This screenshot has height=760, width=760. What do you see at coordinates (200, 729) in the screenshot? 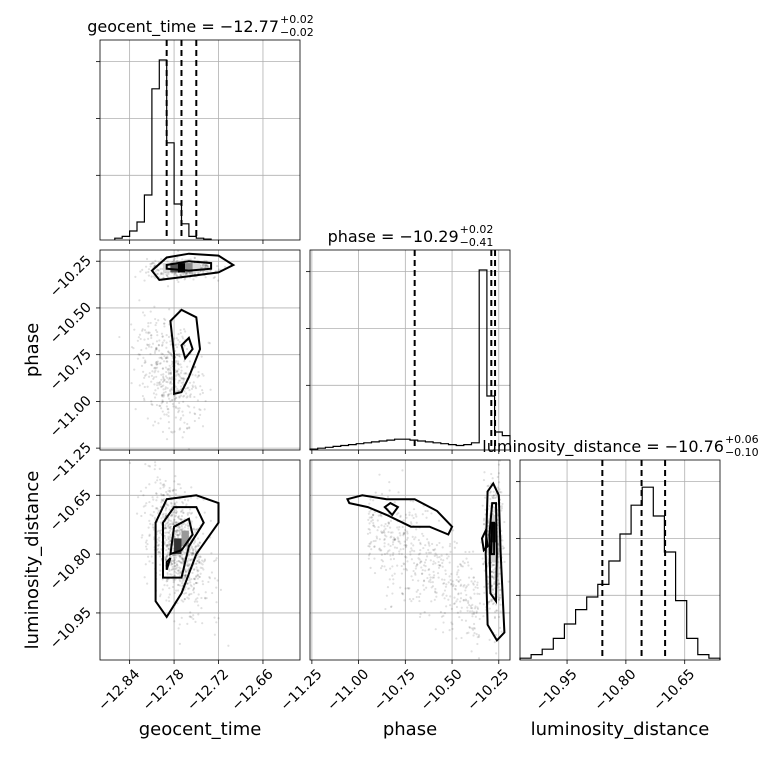
I see `x-axis-label: geocent_time` at bounding box center [200, 729].